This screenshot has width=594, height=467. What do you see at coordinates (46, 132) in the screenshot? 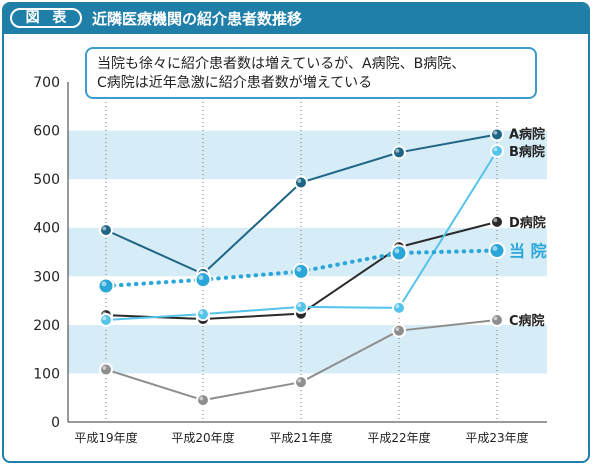
I see `y-tick-label: 600` at bounding box center [46, 132].